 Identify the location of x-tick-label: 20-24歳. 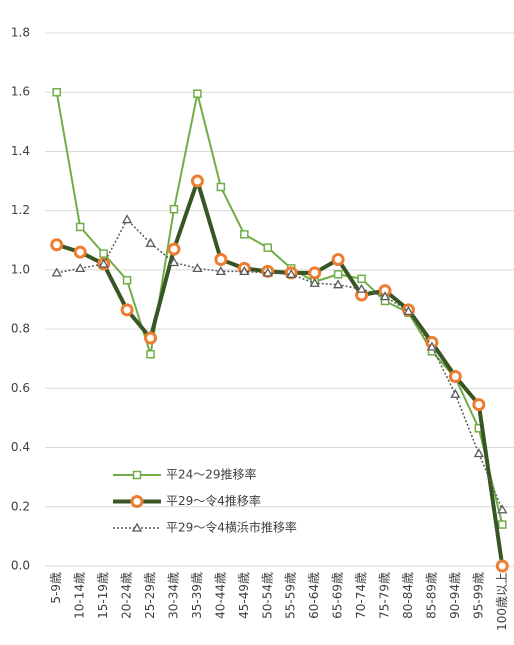
(127, 595).